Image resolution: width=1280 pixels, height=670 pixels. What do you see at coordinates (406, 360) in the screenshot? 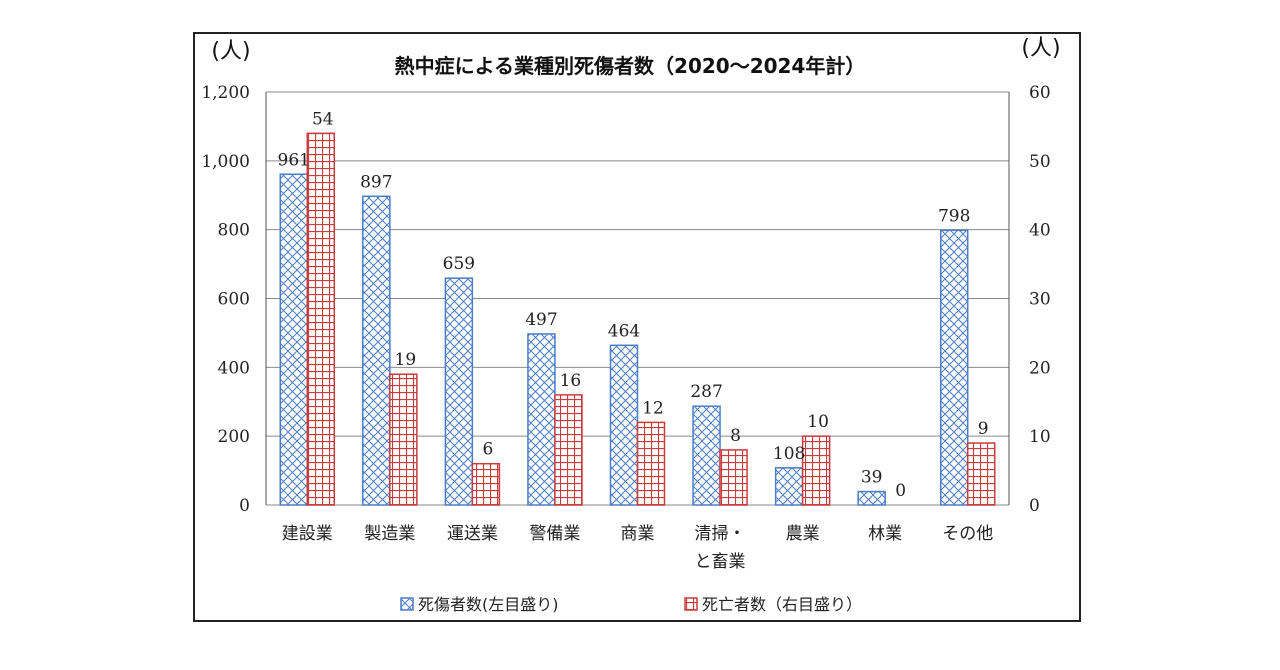
I see `death-data-label: 19` at bounding box center [406, 360].